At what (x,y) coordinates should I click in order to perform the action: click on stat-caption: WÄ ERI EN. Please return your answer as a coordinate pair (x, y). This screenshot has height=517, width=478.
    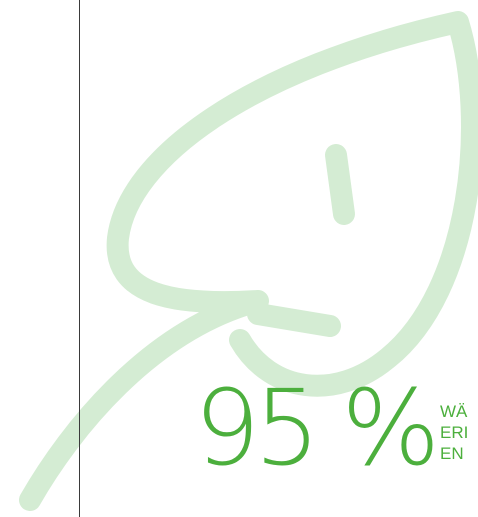
    Looking at the image, I should click on (454, 432).